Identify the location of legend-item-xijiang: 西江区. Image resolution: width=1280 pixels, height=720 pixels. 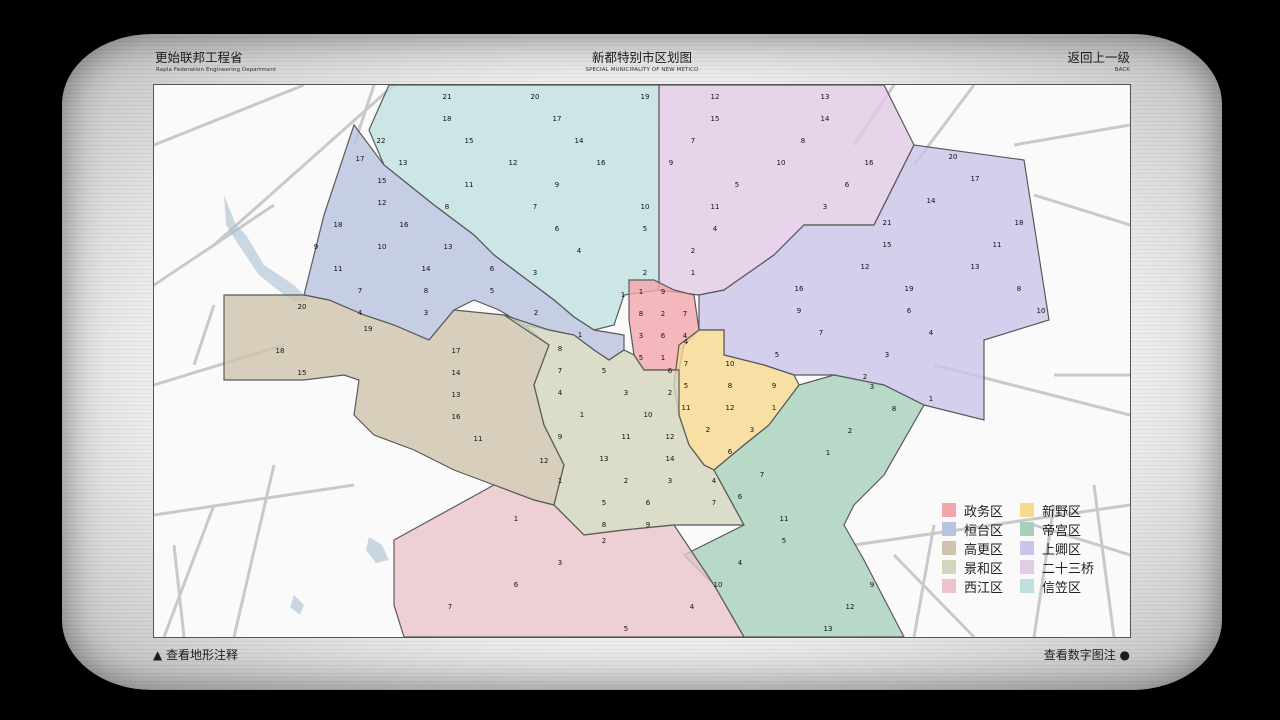
(972, 586).